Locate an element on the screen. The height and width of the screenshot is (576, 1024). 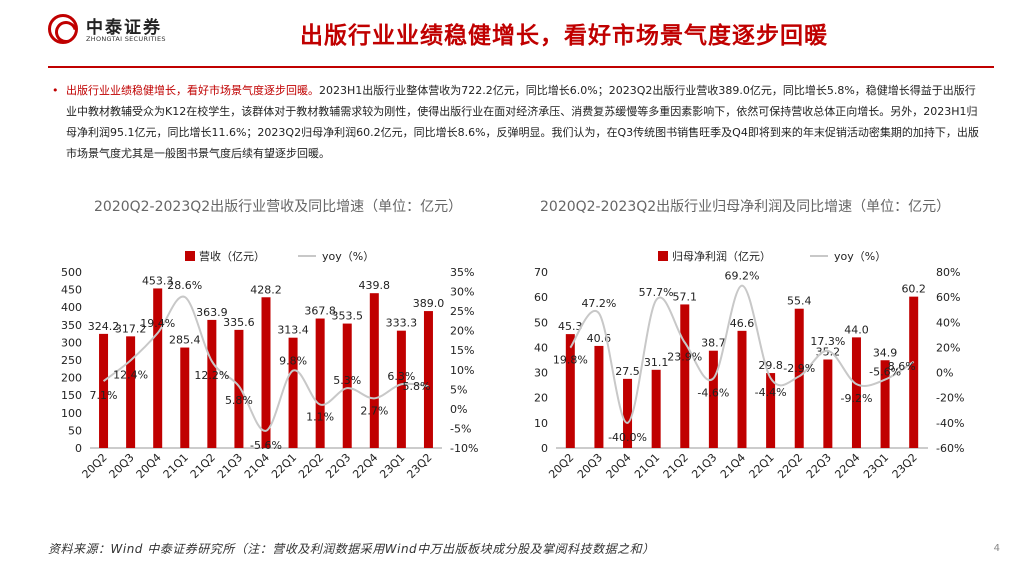
logo-name-en: ZHONGTAI SECURITIES is located at coordinates (126, 39).